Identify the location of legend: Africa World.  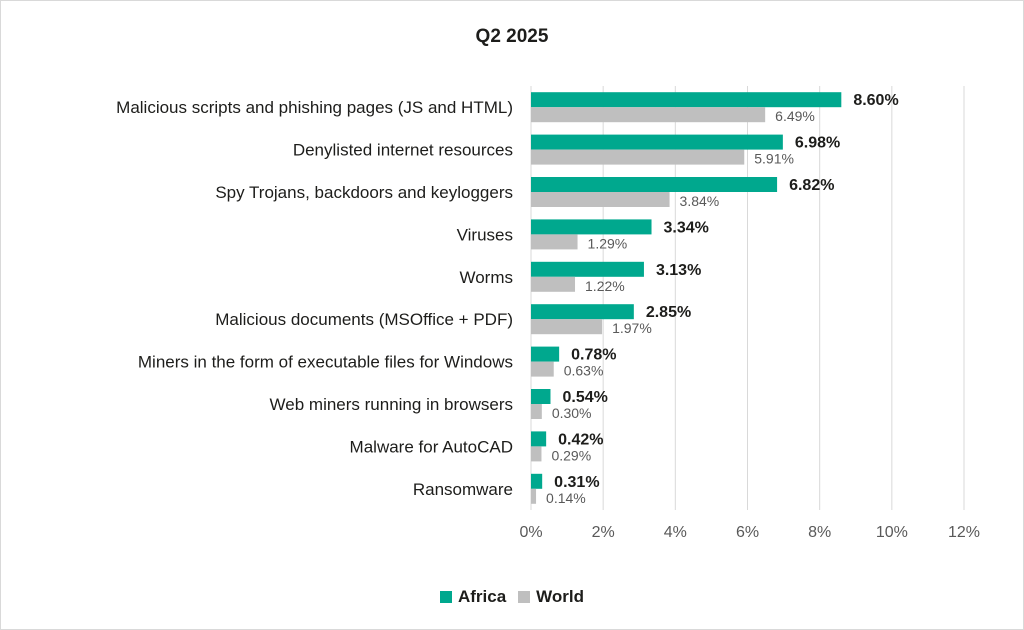
(512, 597).